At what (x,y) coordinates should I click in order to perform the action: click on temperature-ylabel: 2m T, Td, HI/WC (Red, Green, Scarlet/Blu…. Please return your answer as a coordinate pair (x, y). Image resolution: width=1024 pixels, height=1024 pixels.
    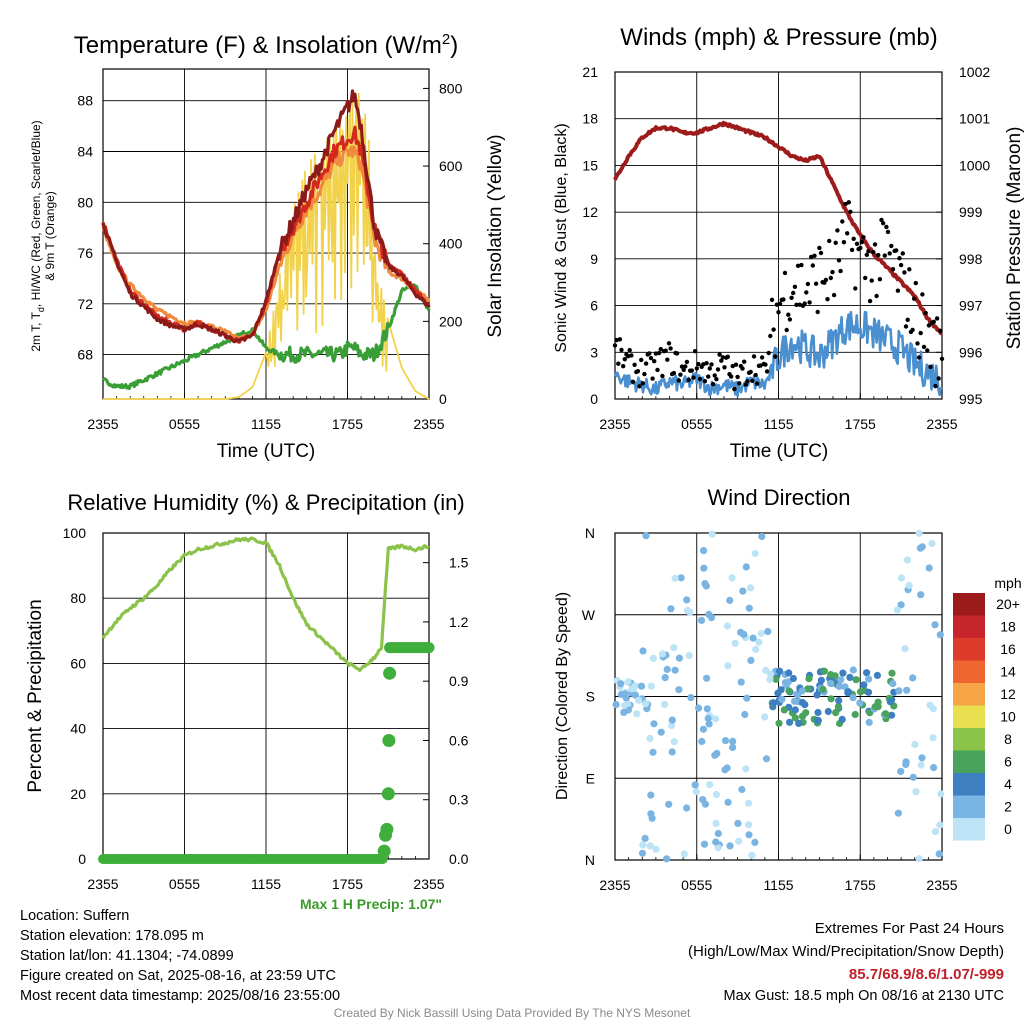
    Looking at the image, I should click on (43, 235).